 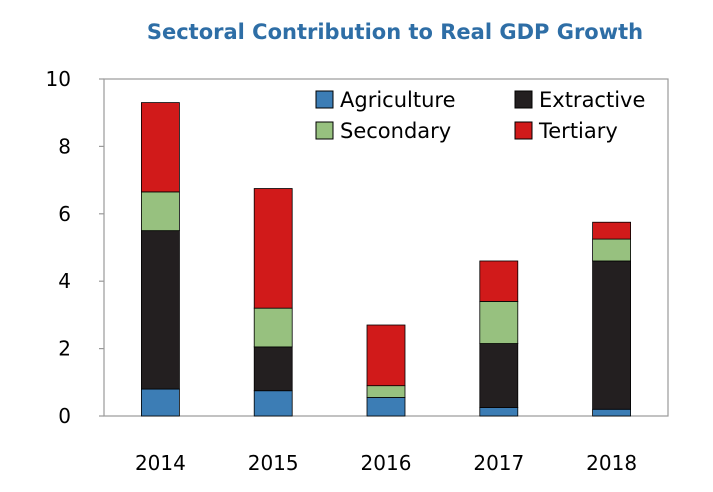 I want to click on legend-swatch-secondary, so click(x=324, y=130).